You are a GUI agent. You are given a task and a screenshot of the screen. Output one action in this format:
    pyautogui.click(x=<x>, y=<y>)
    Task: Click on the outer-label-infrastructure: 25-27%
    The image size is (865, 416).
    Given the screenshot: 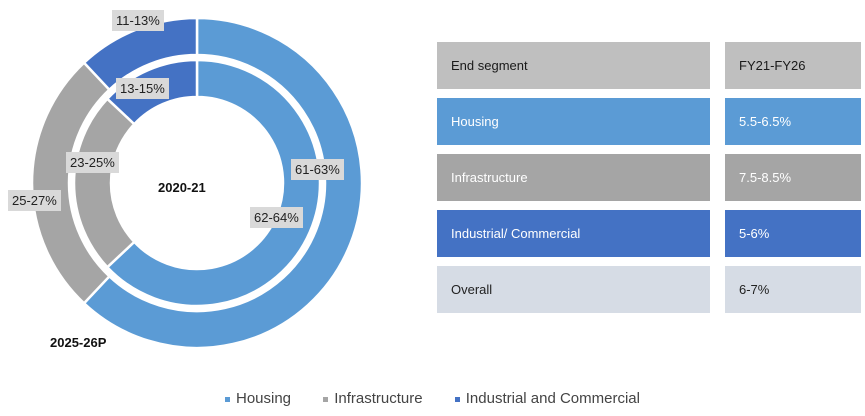 What is the action you would take?
    pyautogui.click(x=34, y=200)
    